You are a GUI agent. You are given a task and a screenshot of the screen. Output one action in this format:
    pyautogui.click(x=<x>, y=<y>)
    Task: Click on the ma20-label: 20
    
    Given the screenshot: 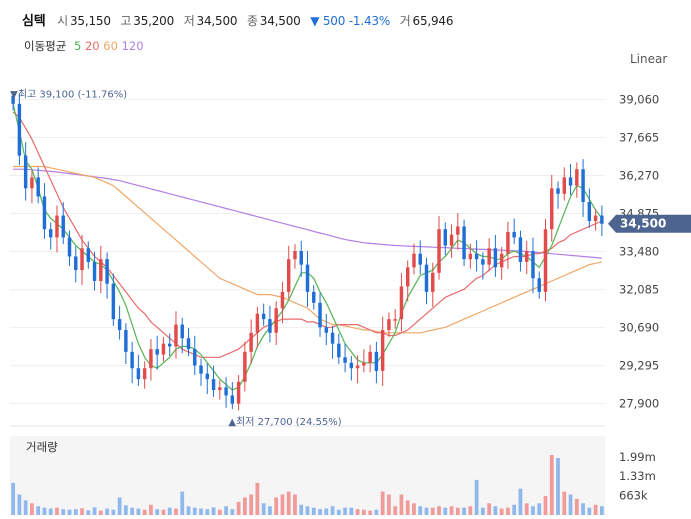 What is the action you would take?
    pyautogui.click(x=92, y=46)
    